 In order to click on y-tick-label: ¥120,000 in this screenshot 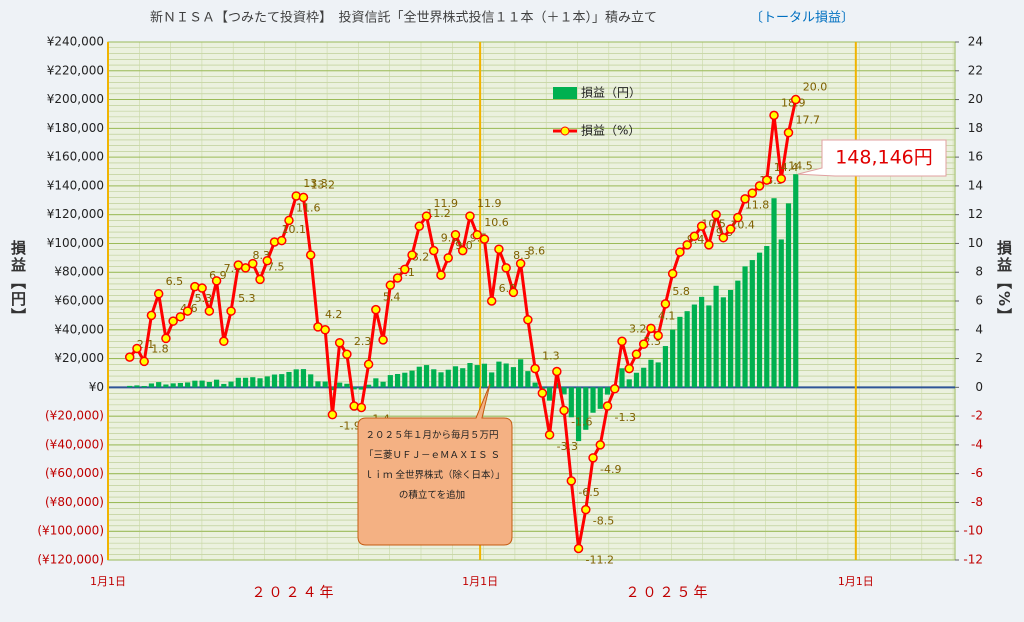, I will do `click(75, 214)`.